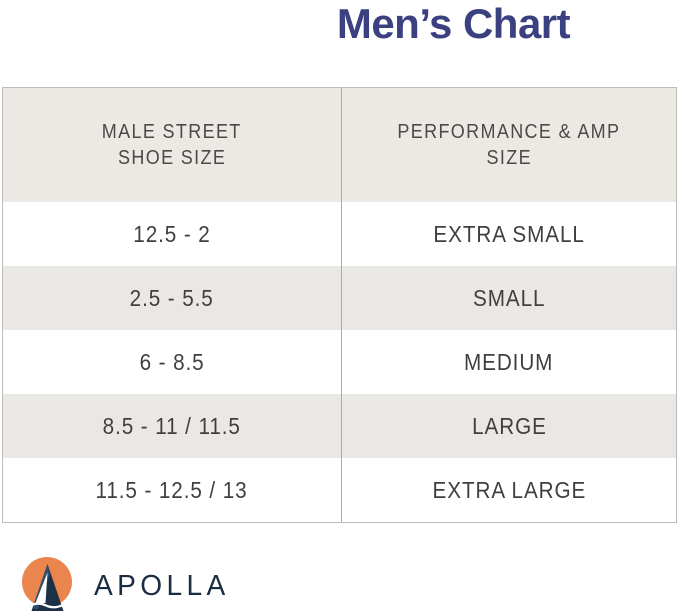 This screenshot has height=616, width=679. What do you see at coordinates (172, 132) in the screenshot?
I see `header-line-1: MALE STREET` at bounding box center [172, 132].